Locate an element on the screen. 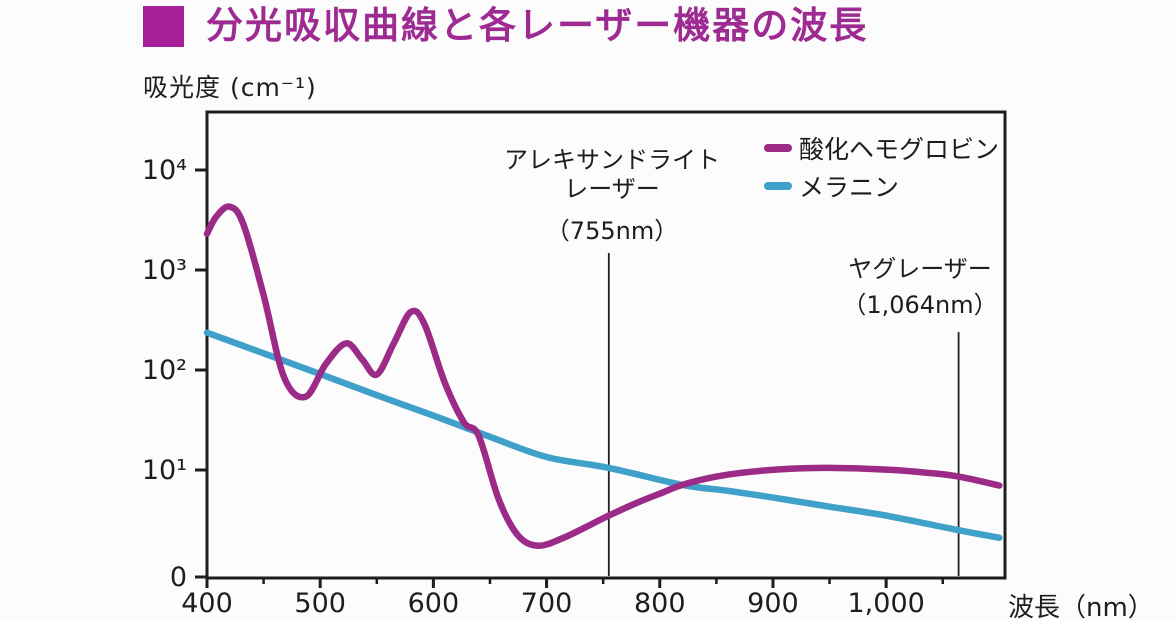 This screenshot has width=1176, height=620. legend-label-melanin: メラニン is located at coordinates (849, 187).